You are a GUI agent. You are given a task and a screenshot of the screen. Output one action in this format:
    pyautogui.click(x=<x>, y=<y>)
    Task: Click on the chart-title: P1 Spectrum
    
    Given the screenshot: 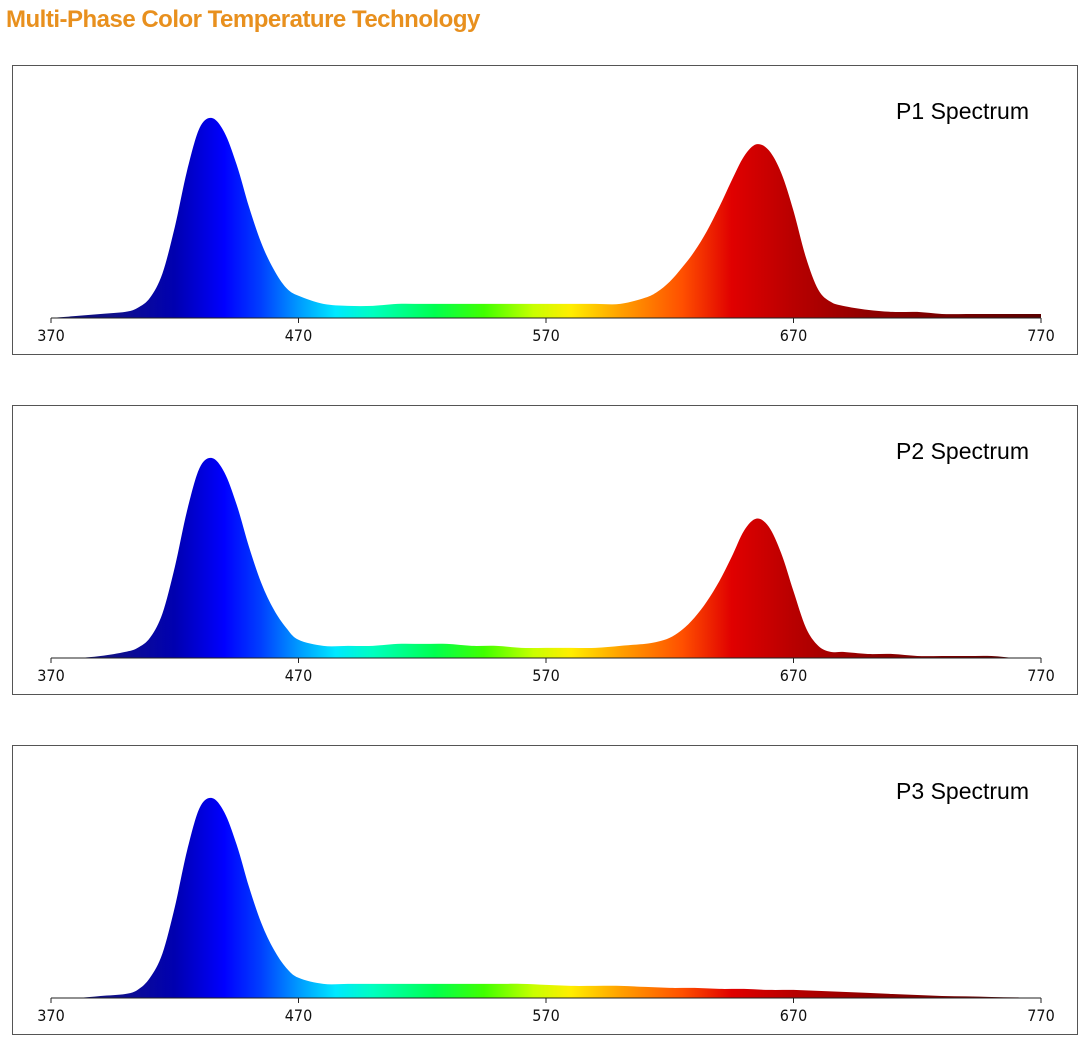 What is the action you would take?
    pyautogui.click(x=962, y=111)
    